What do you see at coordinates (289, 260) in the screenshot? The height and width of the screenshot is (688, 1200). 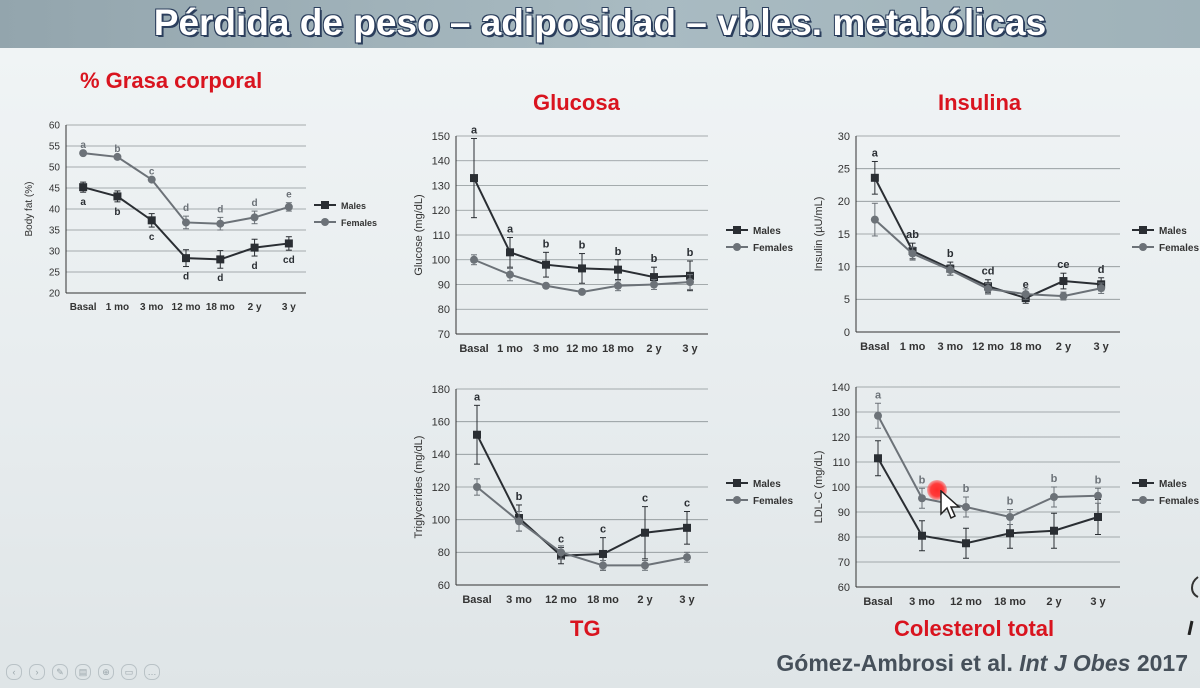 I see `significance-label: cd` at bounding box center [289, 260].